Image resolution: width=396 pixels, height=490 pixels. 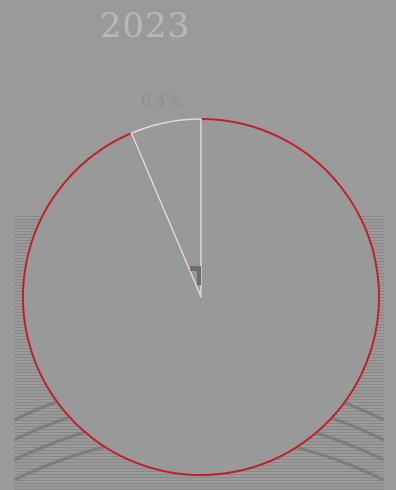 I want to click on slice-label-1: 6.4%, so click(x=161, y=100).